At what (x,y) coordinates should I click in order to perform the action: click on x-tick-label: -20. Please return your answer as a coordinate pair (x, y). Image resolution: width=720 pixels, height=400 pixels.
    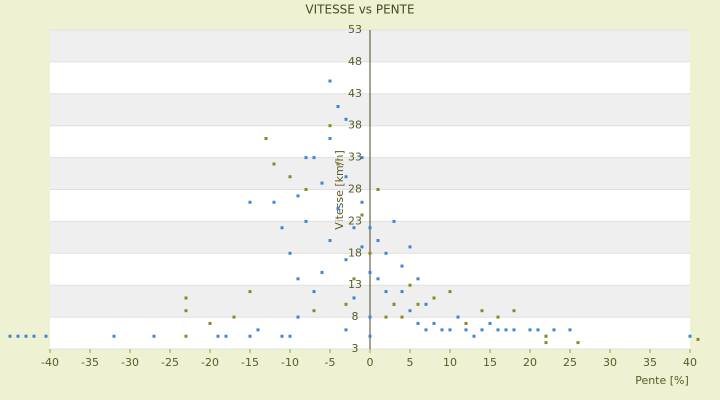
    Looking at the image, I should click on (210, 362).